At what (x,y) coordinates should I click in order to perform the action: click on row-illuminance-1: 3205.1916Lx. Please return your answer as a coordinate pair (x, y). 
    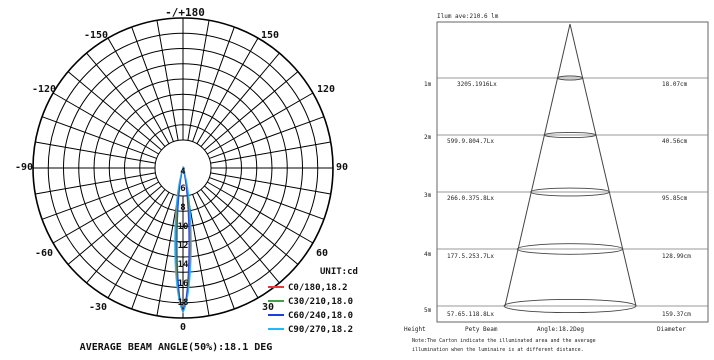
    Looking at the image, I should click on (477, 84).